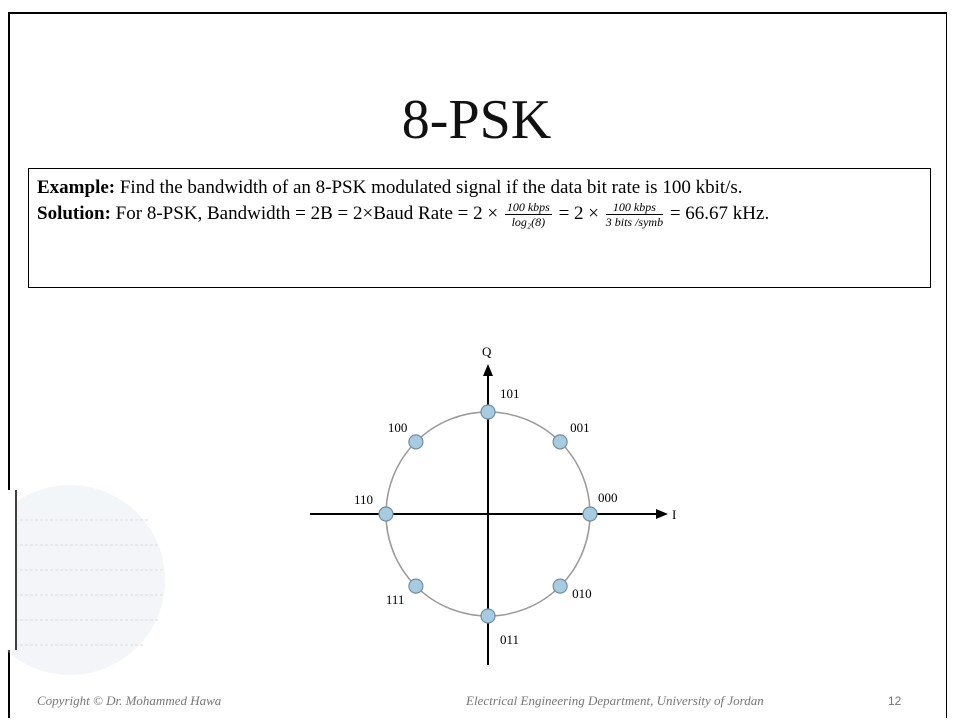  I want to click on i-label: I, so click(674, 514).